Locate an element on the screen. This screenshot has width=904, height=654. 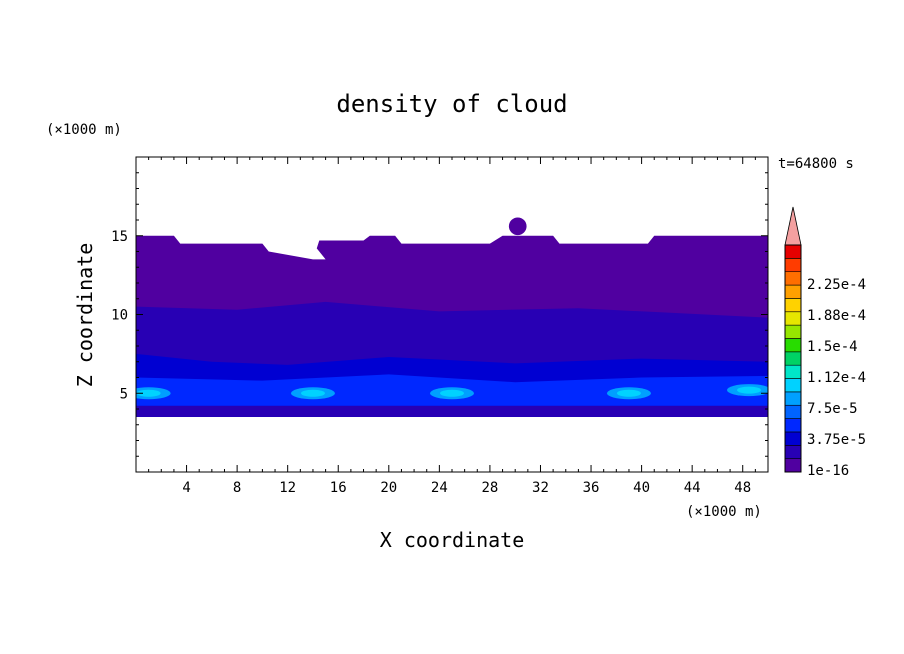
x-tick-label-11: 48 is located at coordinates (742, 488).